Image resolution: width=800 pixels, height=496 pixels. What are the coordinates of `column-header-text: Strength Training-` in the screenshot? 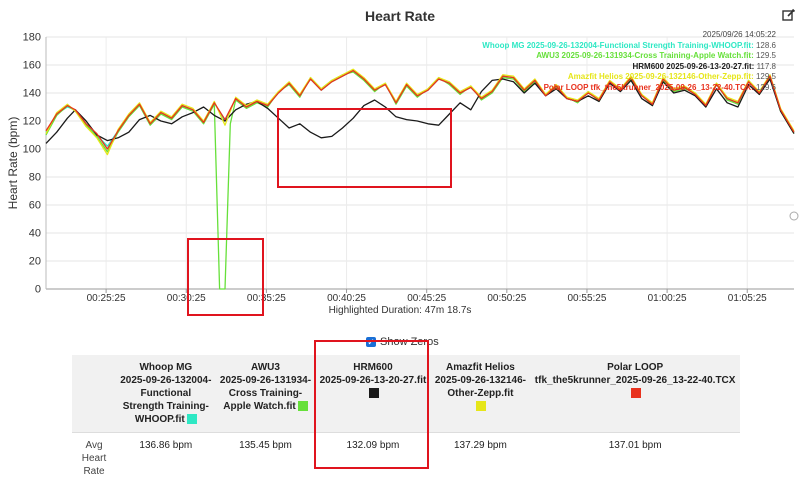 It's located at (165, 406).